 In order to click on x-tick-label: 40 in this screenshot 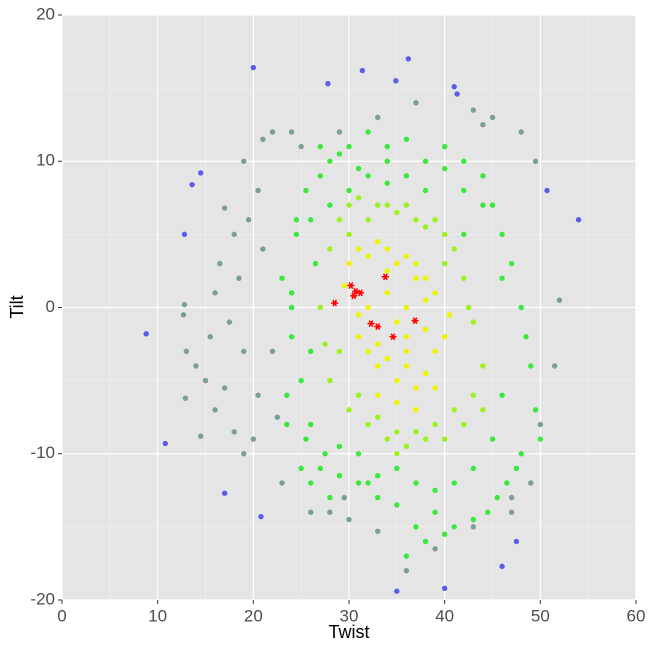, I will do `click(444, 615)`.